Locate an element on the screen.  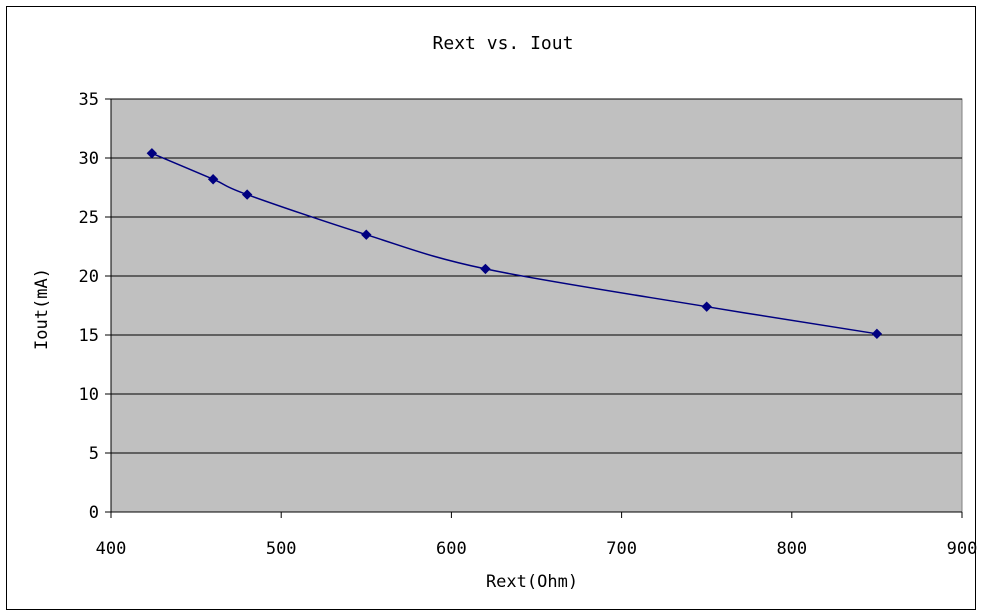
y-tick-label: 5 is located at coordinates (94, 454).